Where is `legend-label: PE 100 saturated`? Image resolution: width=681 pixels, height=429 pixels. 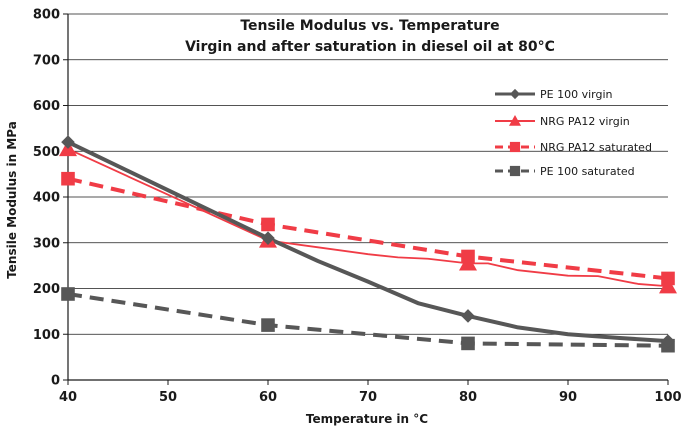
legend-label: PE 100 saturated is located at coordinates (587, 171).